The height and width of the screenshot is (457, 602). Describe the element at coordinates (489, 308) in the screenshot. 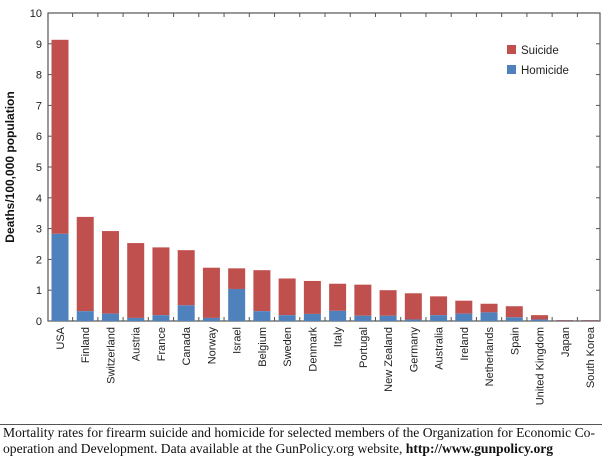

I see `bar-suicide-netherlands` at that location.